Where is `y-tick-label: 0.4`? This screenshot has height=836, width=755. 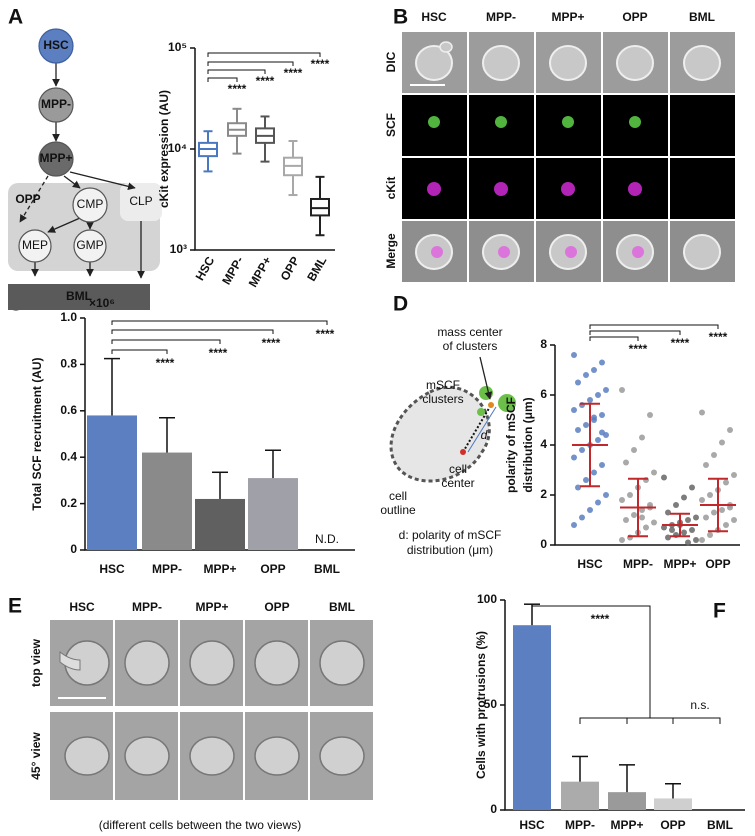
y-tick-label: 0.4 is located at coordinates (68, 456).